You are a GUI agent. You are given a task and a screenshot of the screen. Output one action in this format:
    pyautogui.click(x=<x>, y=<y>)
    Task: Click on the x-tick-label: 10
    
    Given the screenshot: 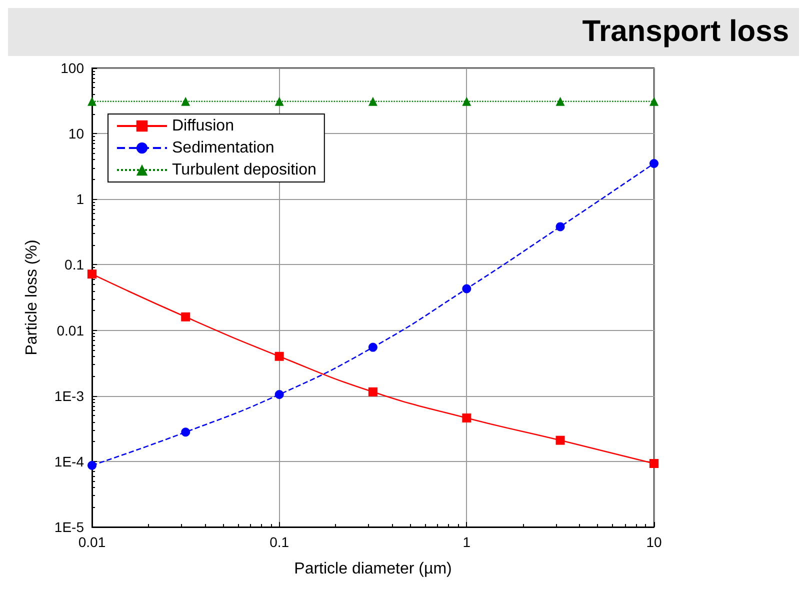 What is the action you would take?
    pyautogui.click(x=654, y=542)
    